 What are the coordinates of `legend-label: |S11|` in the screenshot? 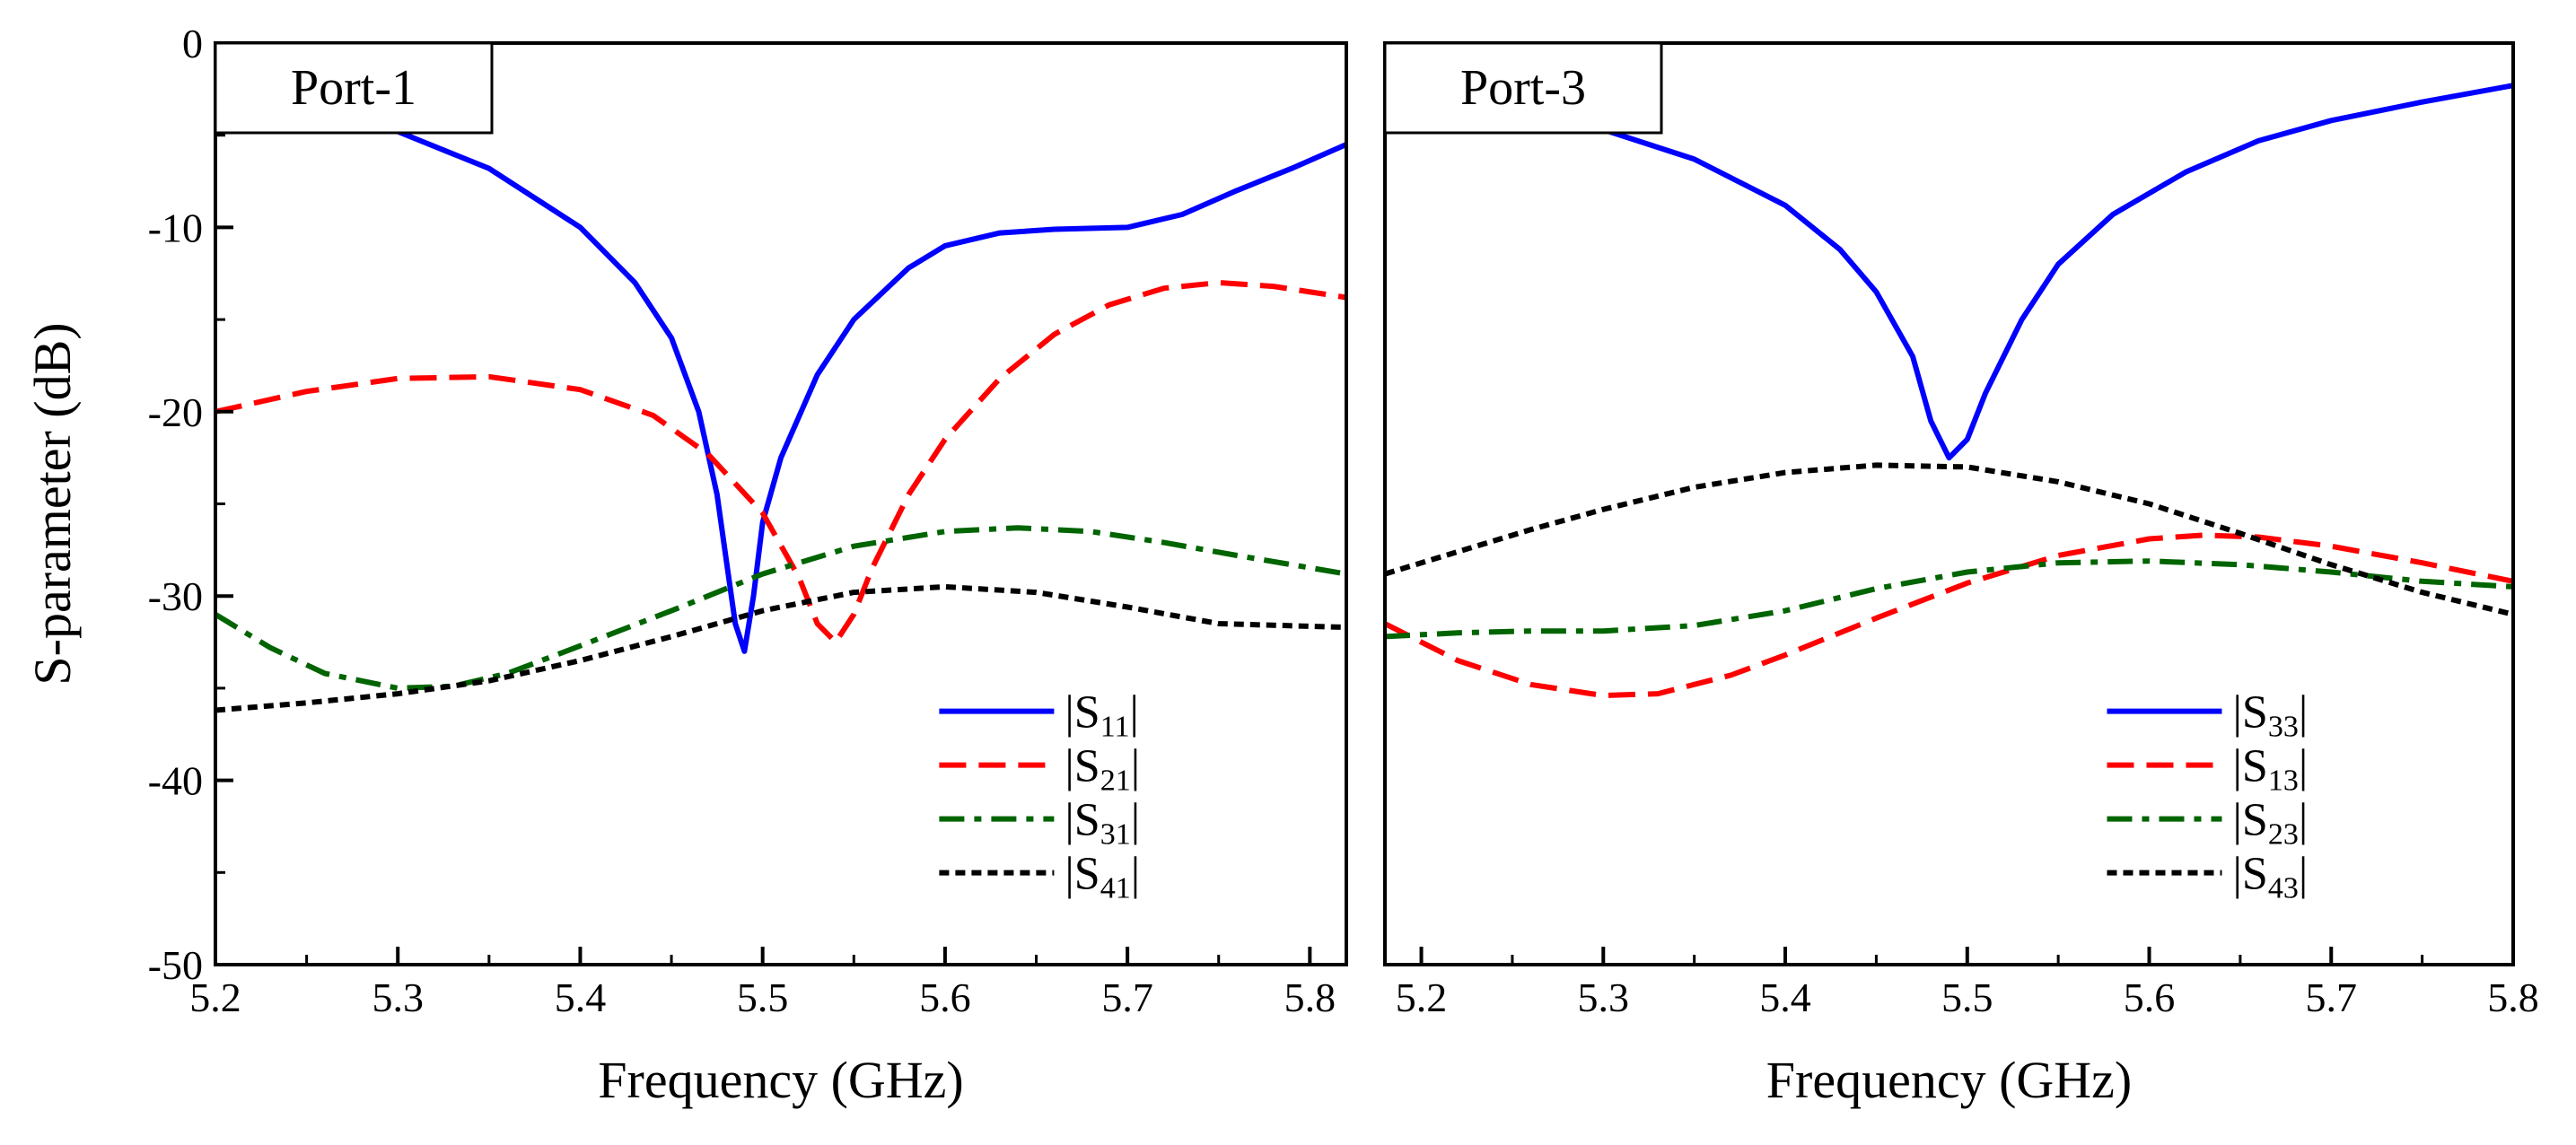 It's located at (1102, 715).